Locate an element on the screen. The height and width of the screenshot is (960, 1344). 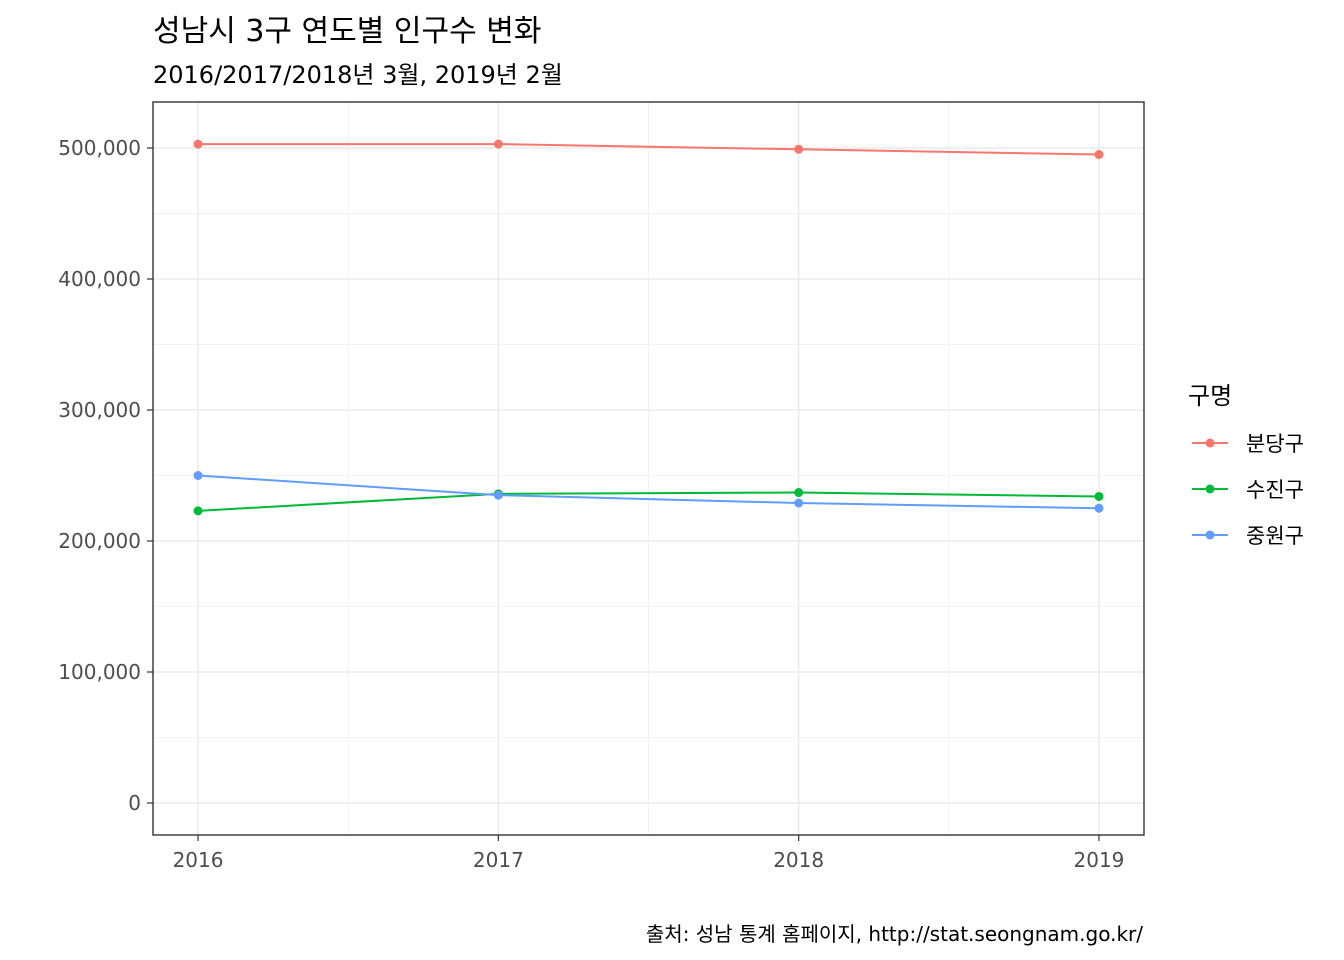
legend-label: 분당구 is located at coordinates (1275, 444).